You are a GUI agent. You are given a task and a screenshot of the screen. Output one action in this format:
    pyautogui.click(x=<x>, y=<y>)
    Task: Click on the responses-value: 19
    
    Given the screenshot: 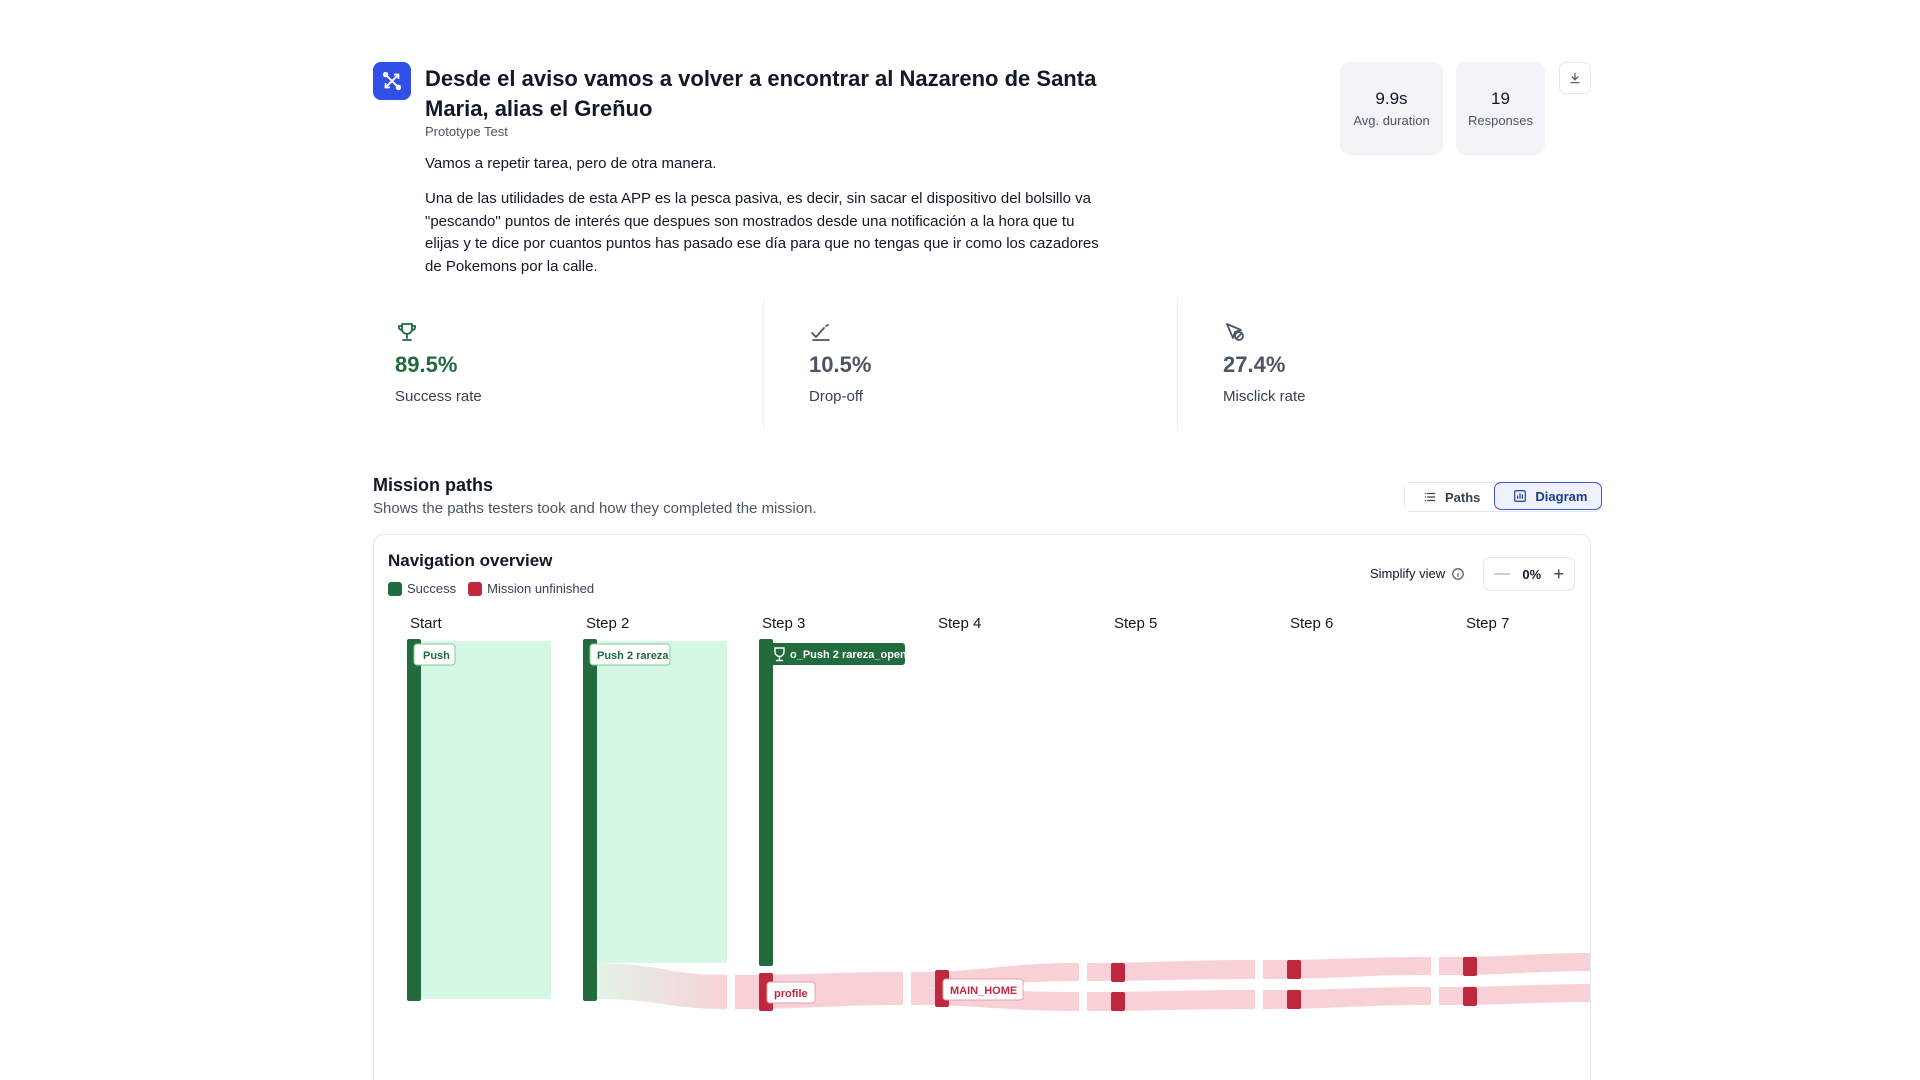 What is the action you would take?
    pyautogui.click(x=1500, y=98)
    